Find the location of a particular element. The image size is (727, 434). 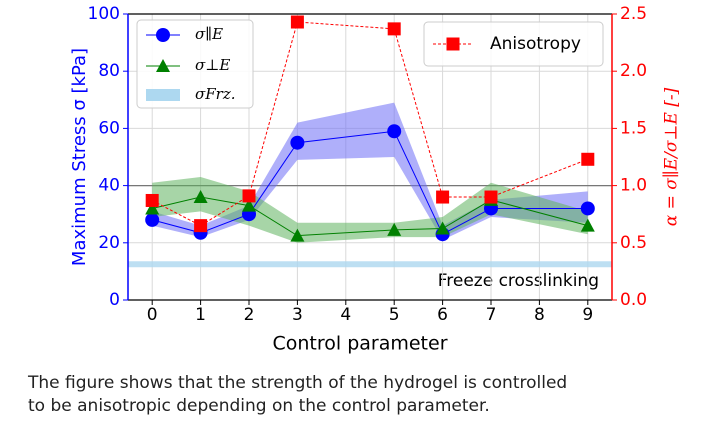

y2-tick-label: 0.0 is located at coordinates (633, 300).